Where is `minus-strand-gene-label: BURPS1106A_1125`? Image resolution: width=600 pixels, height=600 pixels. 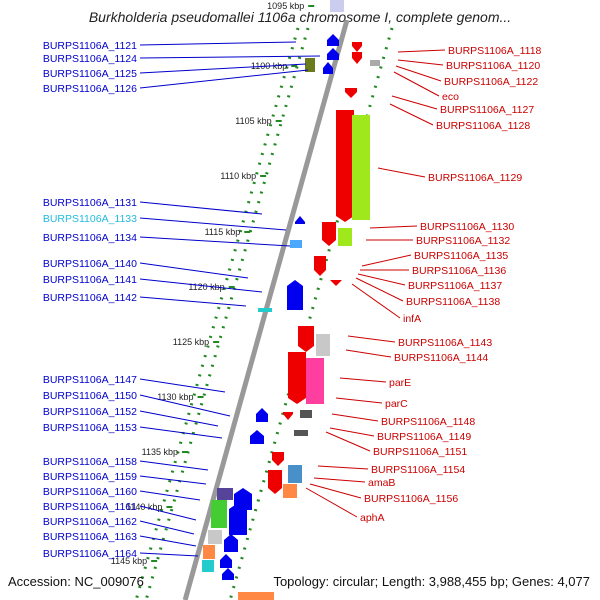 minus-strand-gene-label: BURPS1106A_1125 is located at coordinates (90, 74).